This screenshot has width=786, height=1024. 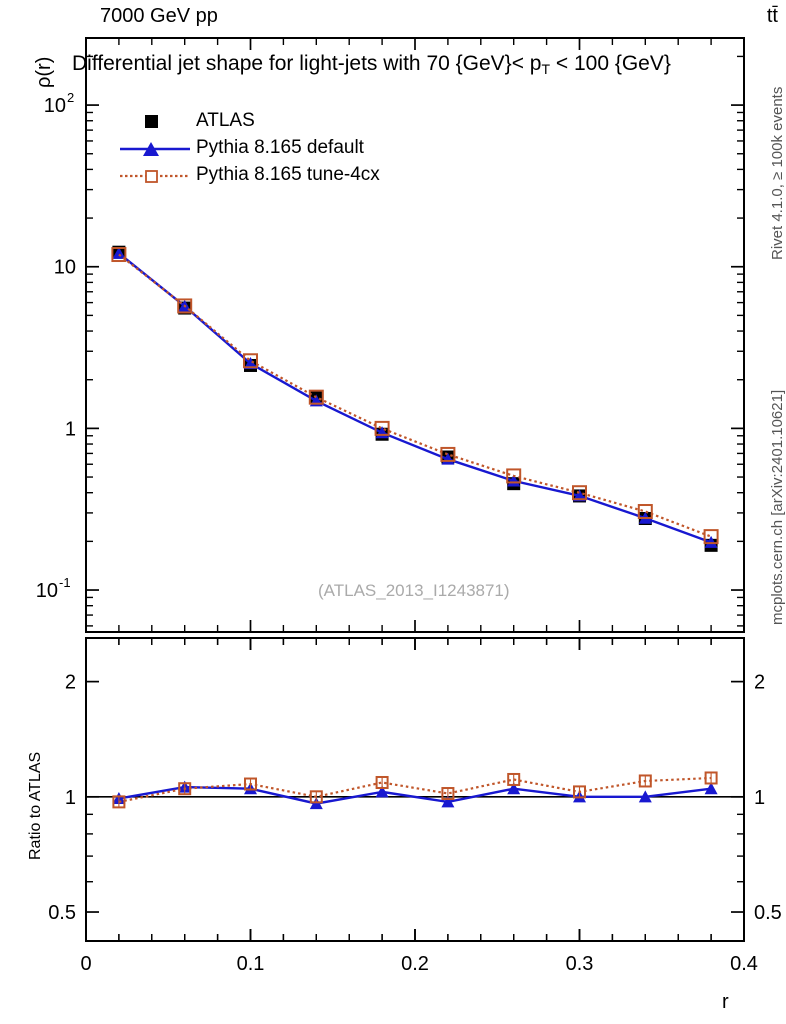 What do you see at coordinates (414, 590) in the screenshot?
I see `analysis-id-watermark: (ATLAS_2013_I1243871)` at bounding box center [414, 590].